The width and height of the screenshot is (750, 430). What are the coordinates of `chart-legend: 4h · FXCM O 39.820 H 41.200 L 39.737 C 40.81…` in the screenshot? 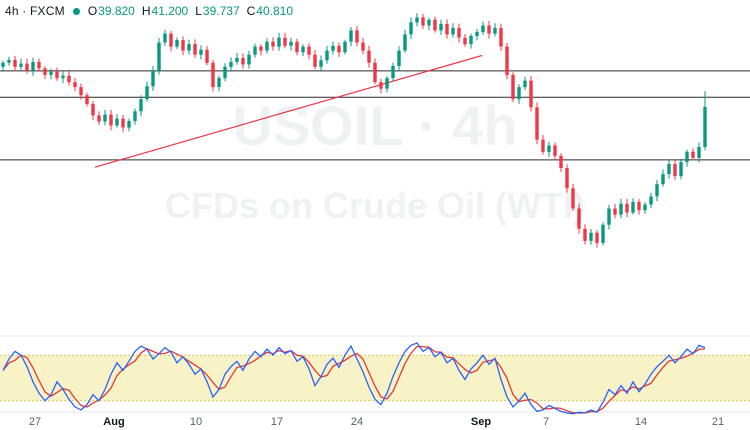 It's located at (149, 11).